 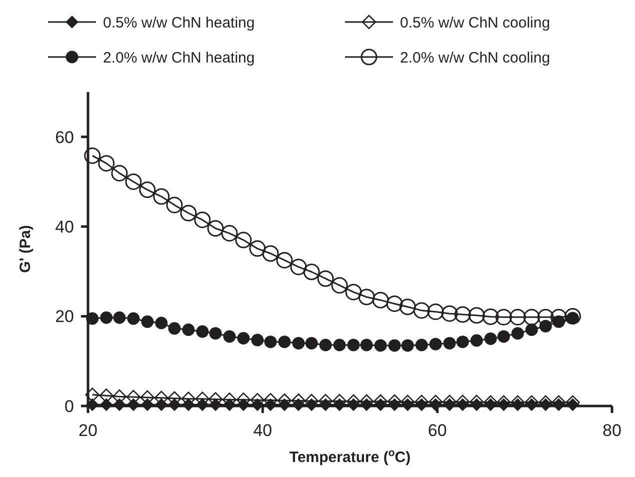 What do you see at coordinates (179, 57) in the screenshot?
I see `legend-label: 2.0% w/w ChN heating` at bounding box center [179, 57].